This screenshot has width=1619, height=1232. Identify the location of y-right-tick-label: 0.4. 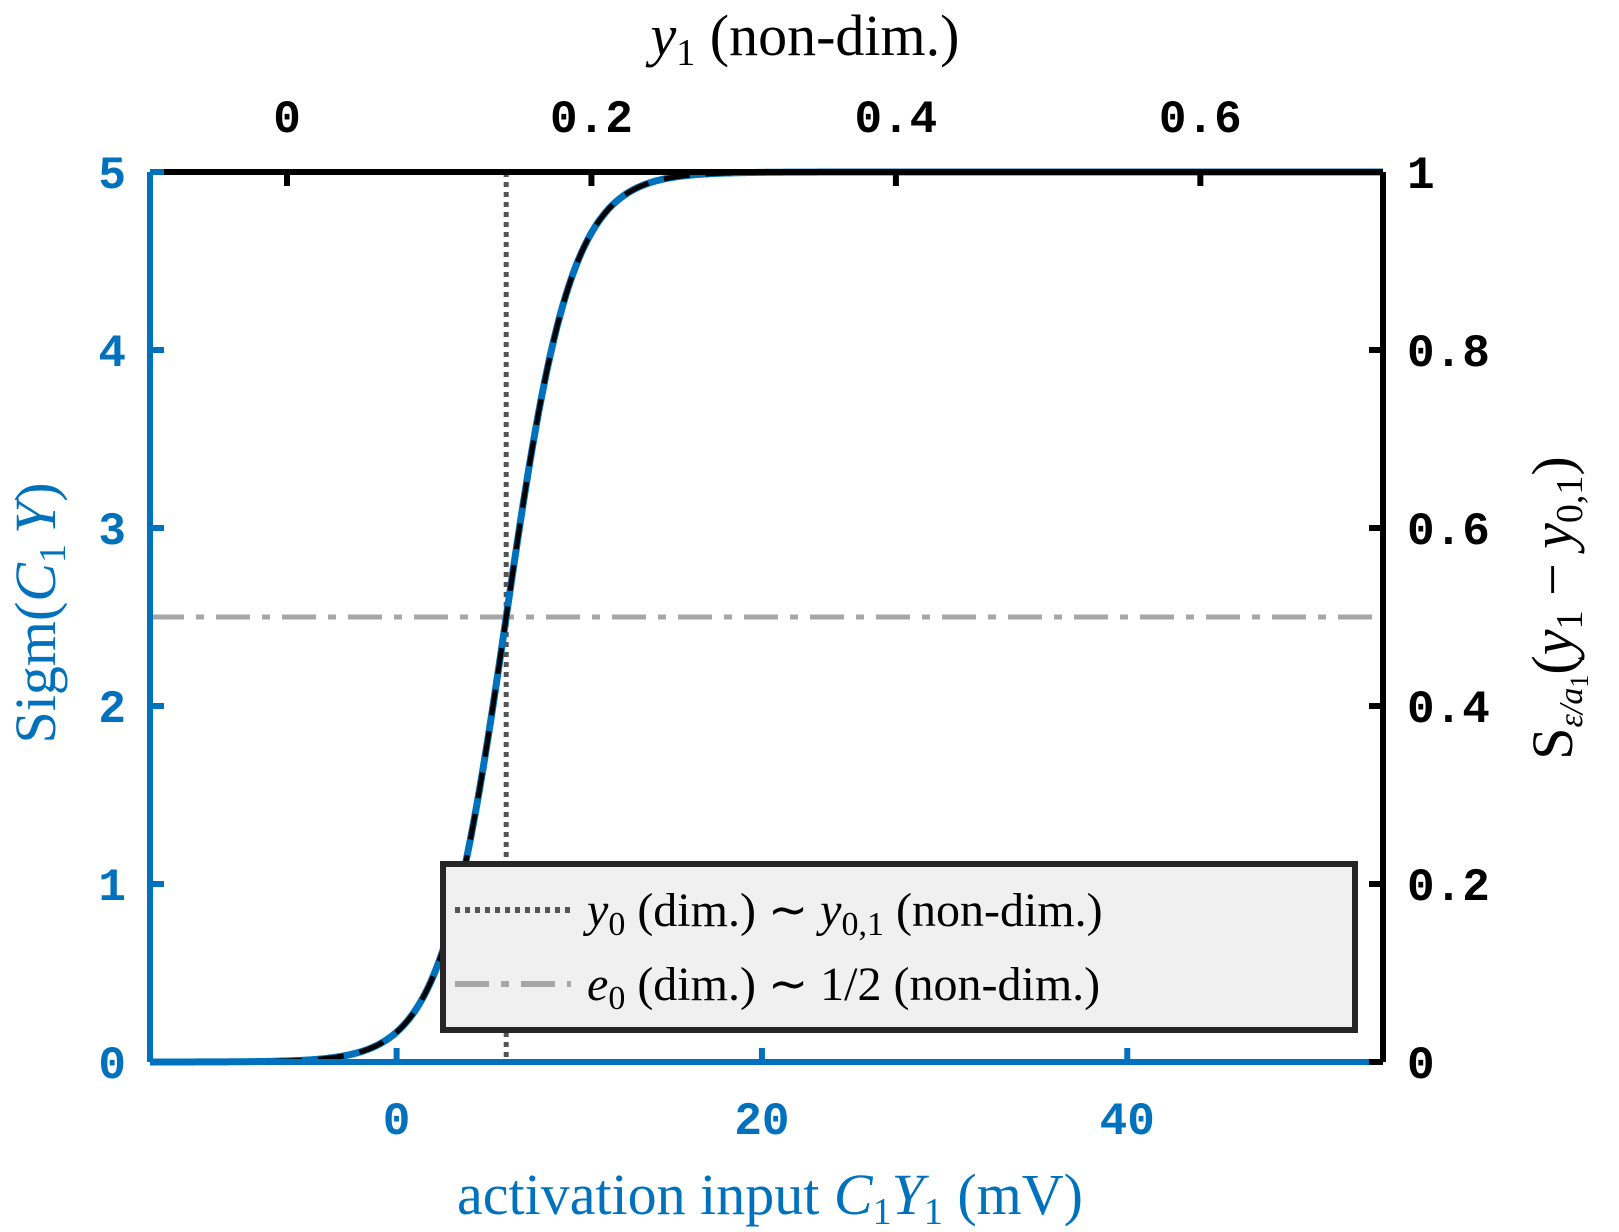
(1448, 710).